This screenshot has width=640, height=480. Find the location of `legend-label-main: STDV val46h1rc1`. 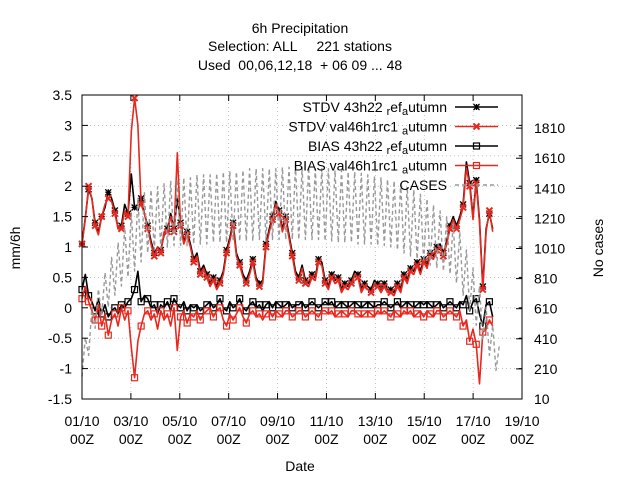

legend-label-main: STDV val46h1rc1 is located at coordinates (345, 127).